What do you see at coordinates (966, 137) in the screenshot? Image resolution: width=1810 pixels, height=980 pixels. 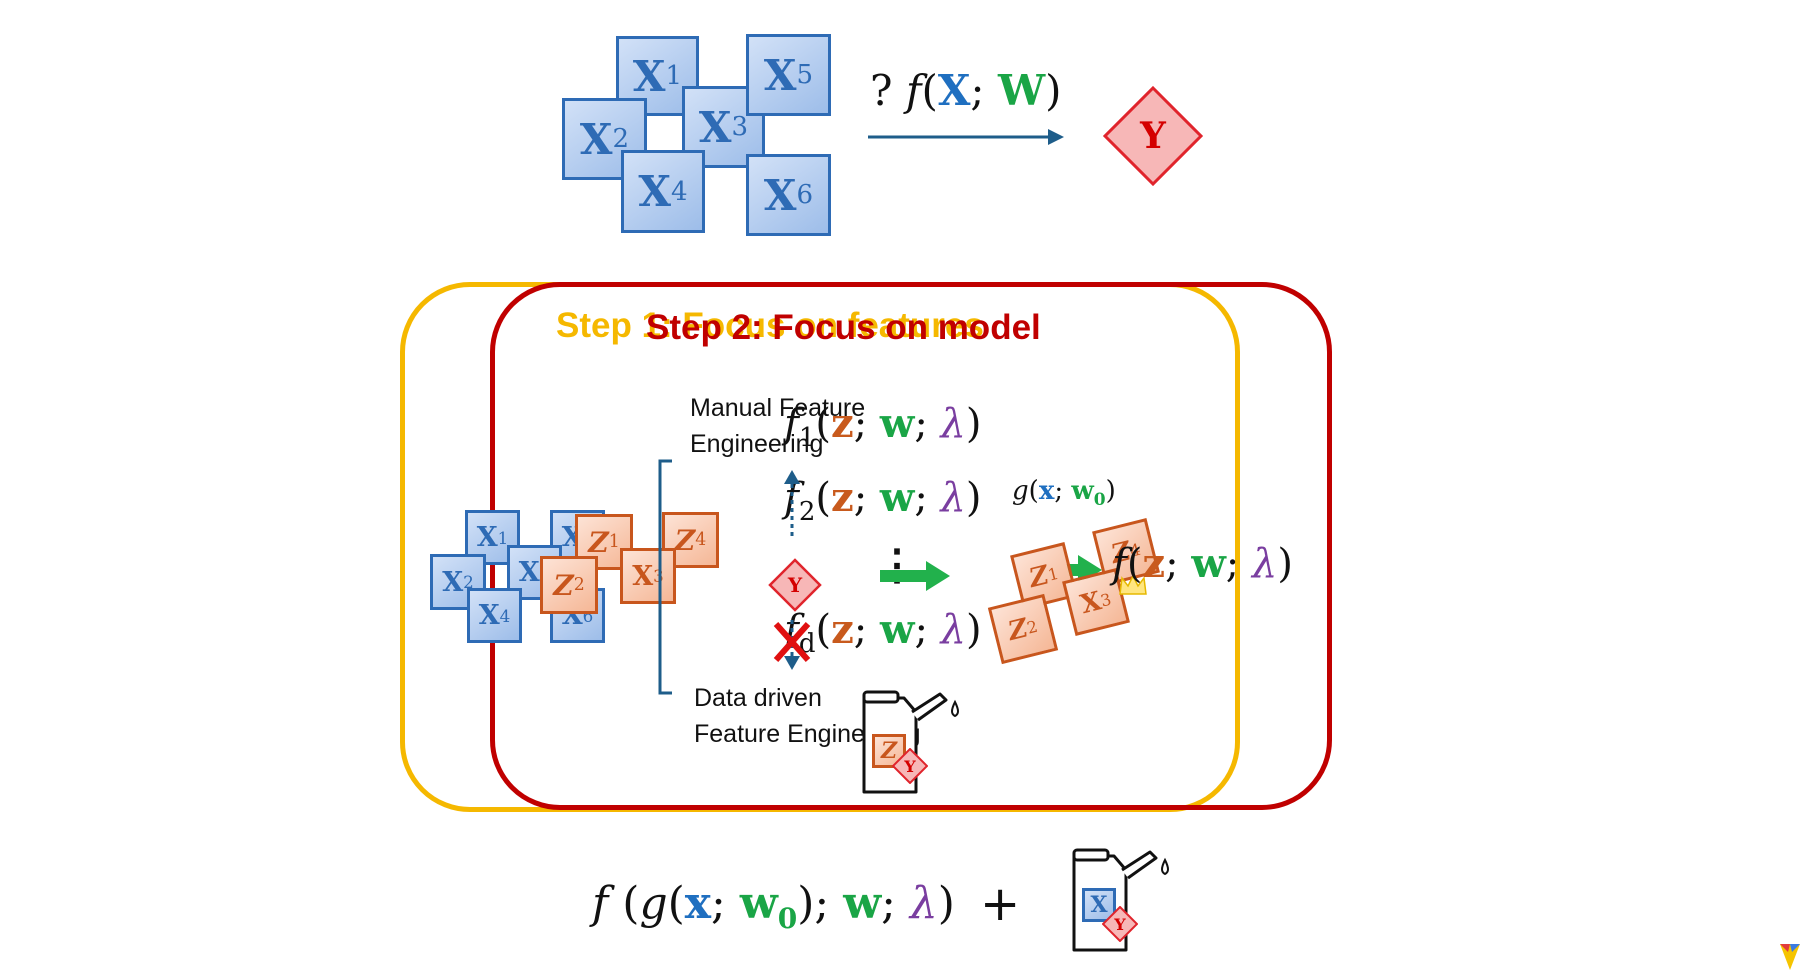 I see `top-arrow` at bounding box center [966, 137].